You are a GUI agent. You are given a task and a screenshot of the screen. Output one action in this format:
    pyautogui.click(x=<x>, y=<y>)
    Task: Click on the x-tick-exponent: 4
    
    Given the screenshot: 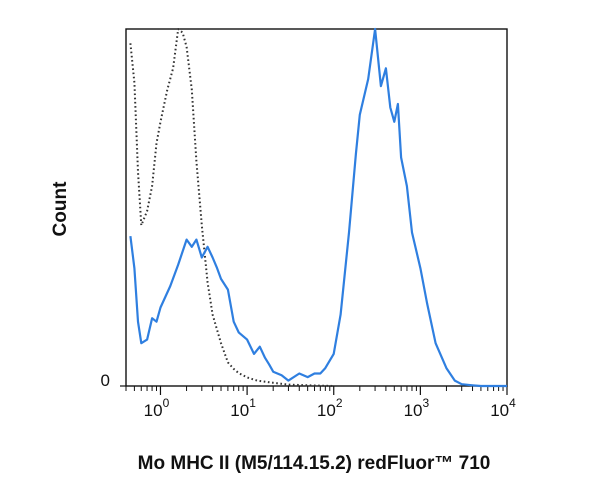 What is the action you would take?
    pyautogui.click(x=512, y=403)
    